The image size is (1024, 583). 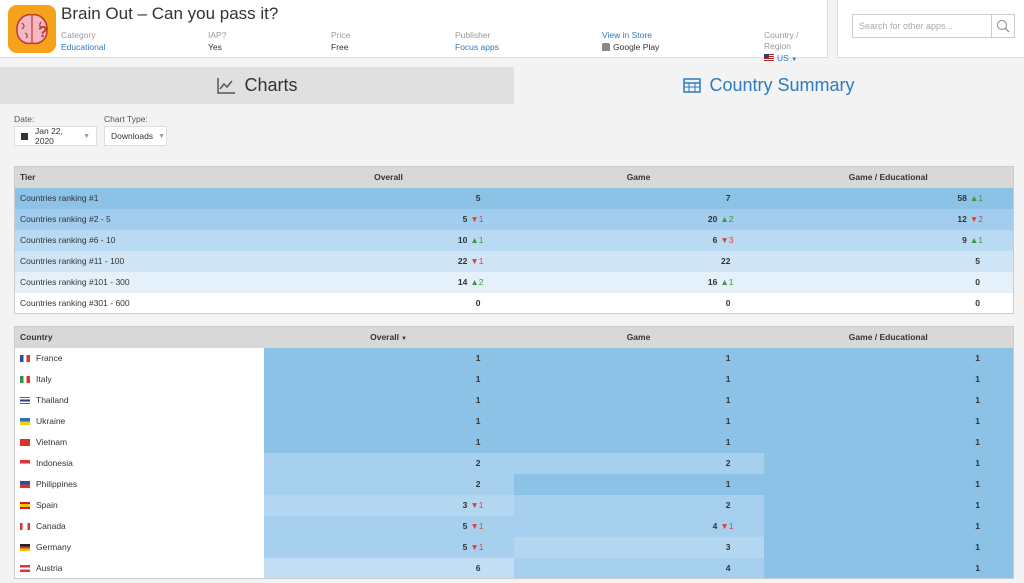 I want to click on android-icon, so click(x=606, y=47).